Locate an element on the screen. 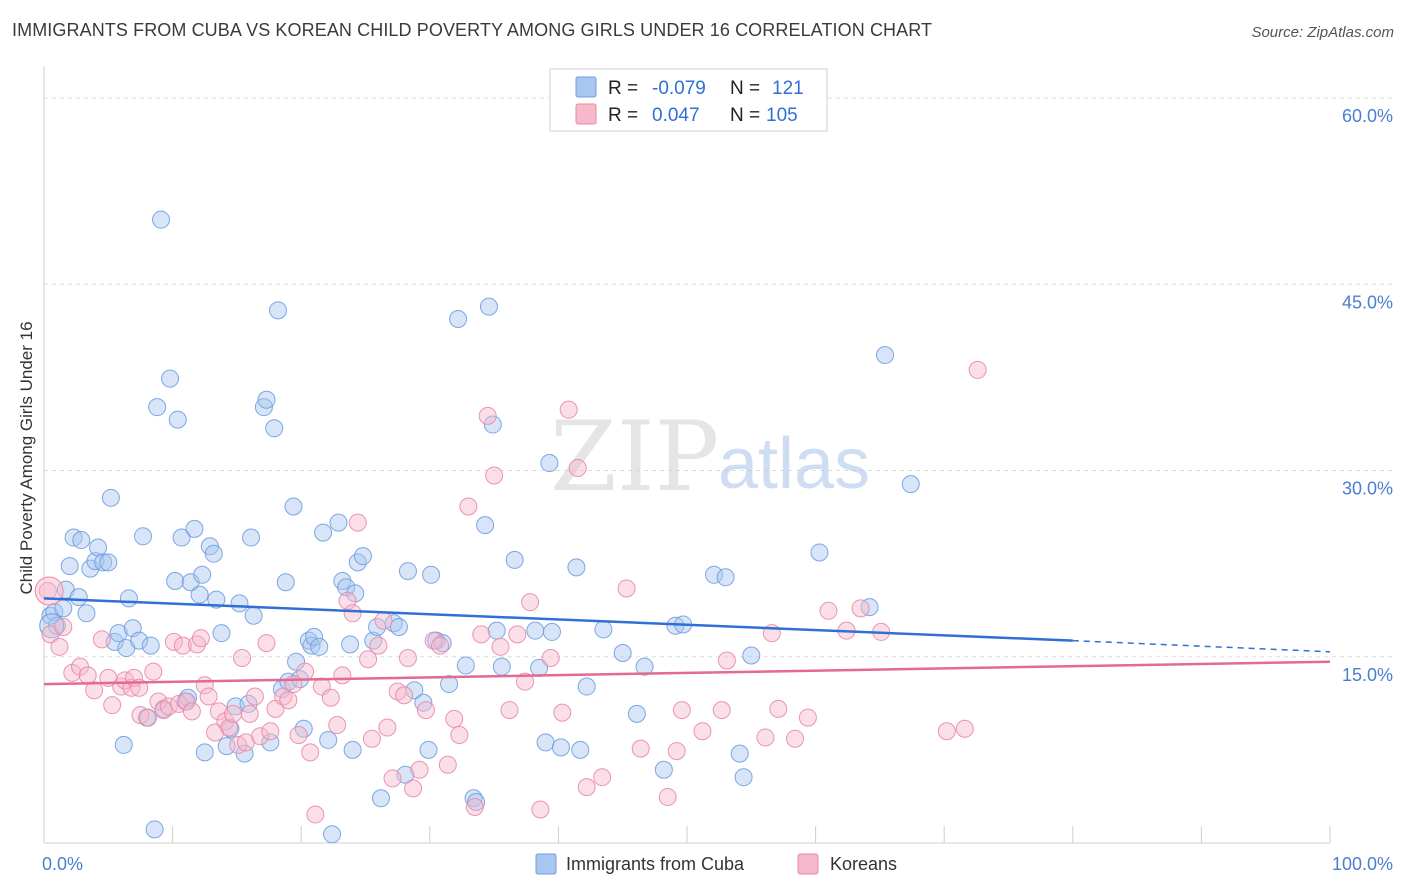  point-koreans-large is located at coordinates (49, 591).